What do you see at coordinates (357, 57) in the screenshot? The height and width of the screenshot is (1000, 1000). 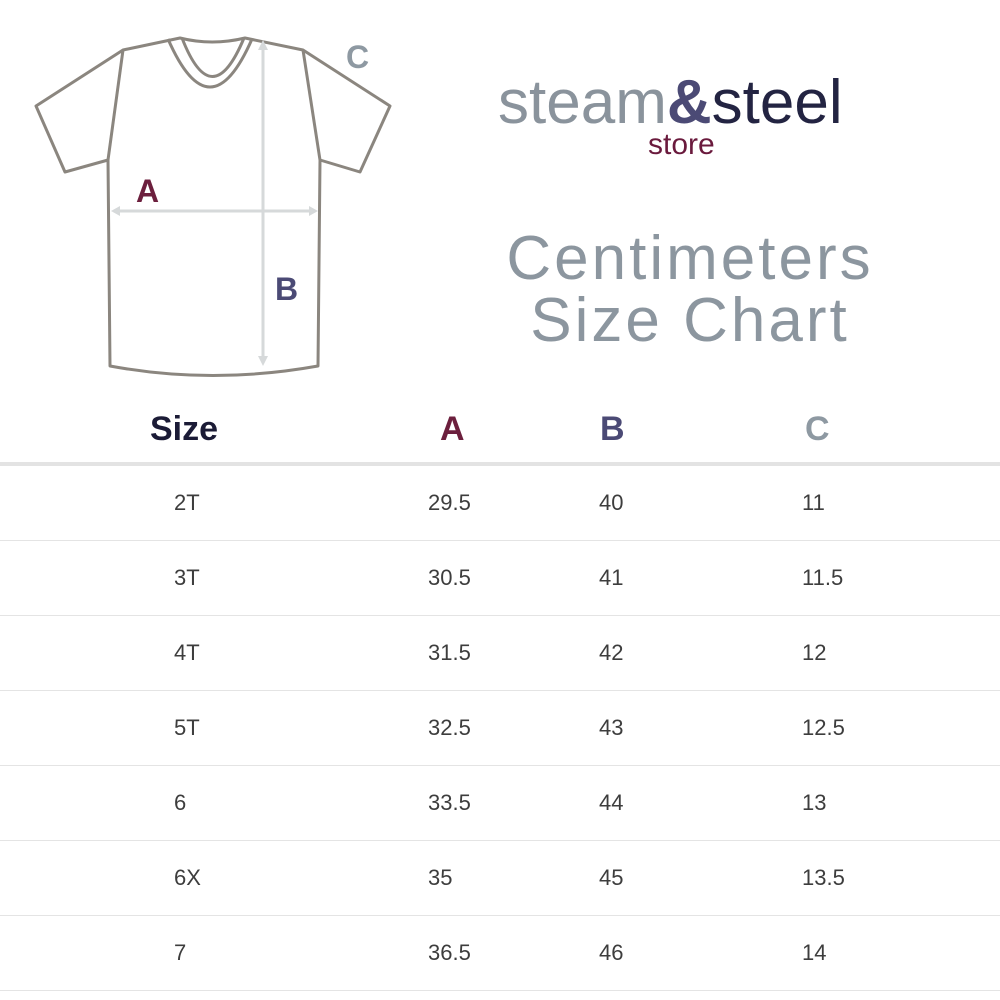 I see `diagram-label-c: C` at bounding box center [357, 57].